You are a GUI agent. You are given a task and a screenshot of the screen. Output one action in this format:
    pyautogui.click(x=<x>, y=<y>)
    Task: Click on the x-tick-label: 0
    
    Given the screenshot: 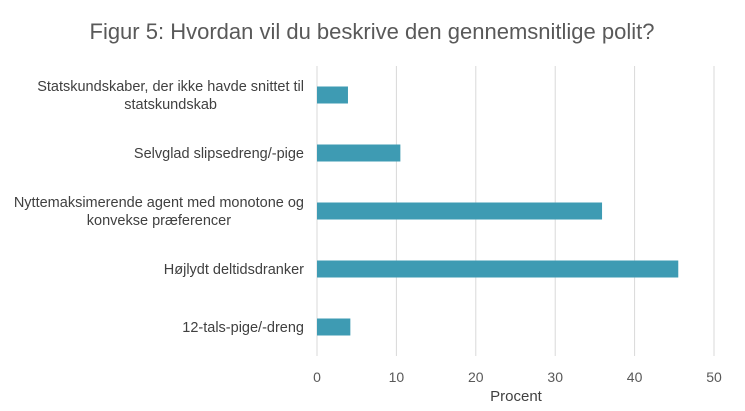 What is the action you would take?
    pyautogui.click(x=317, y=377)
    